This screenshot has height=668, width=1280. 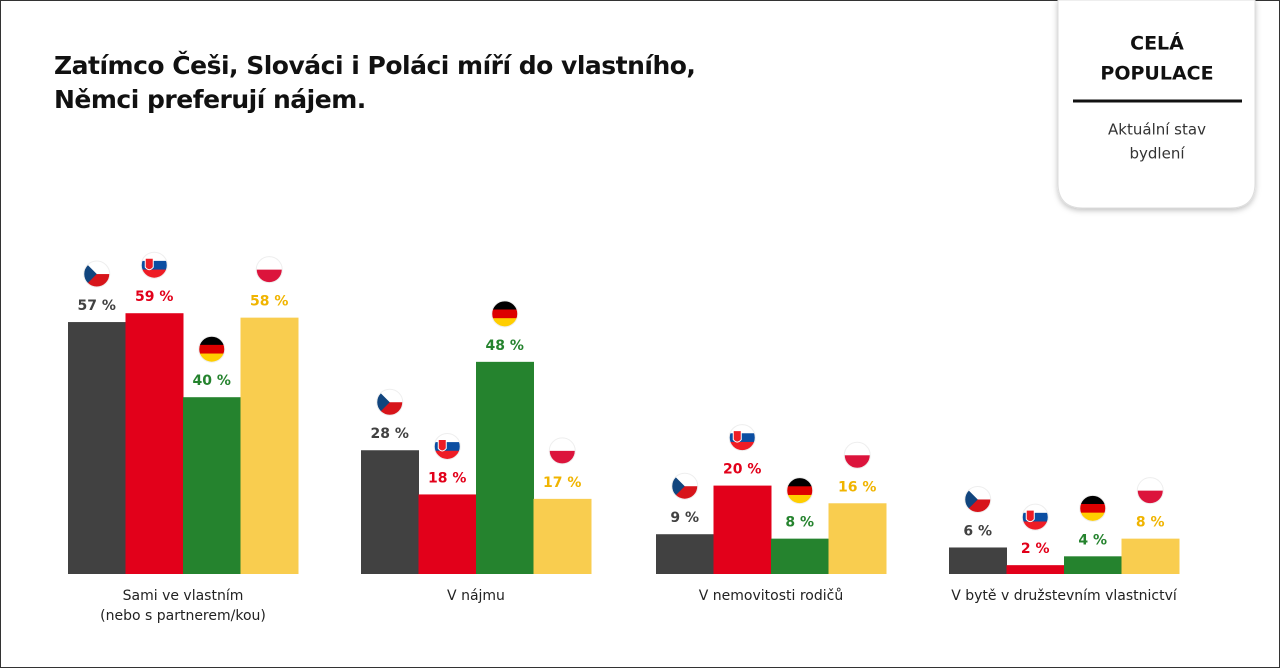 I want to click on chart-title: Němci preferují nájem., so click(x=210, y=99).